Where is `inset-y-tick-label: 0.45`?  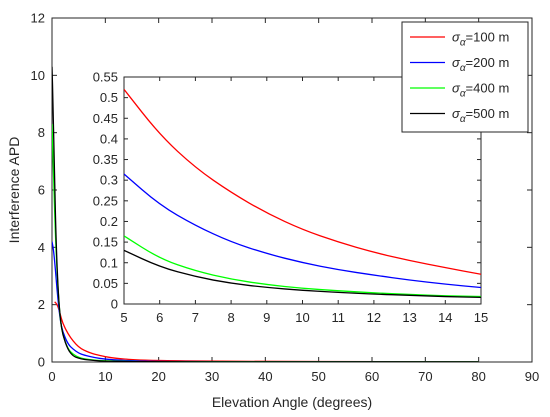 inset-y-tick-label: 0.45 is located at coordinates (105, 118).